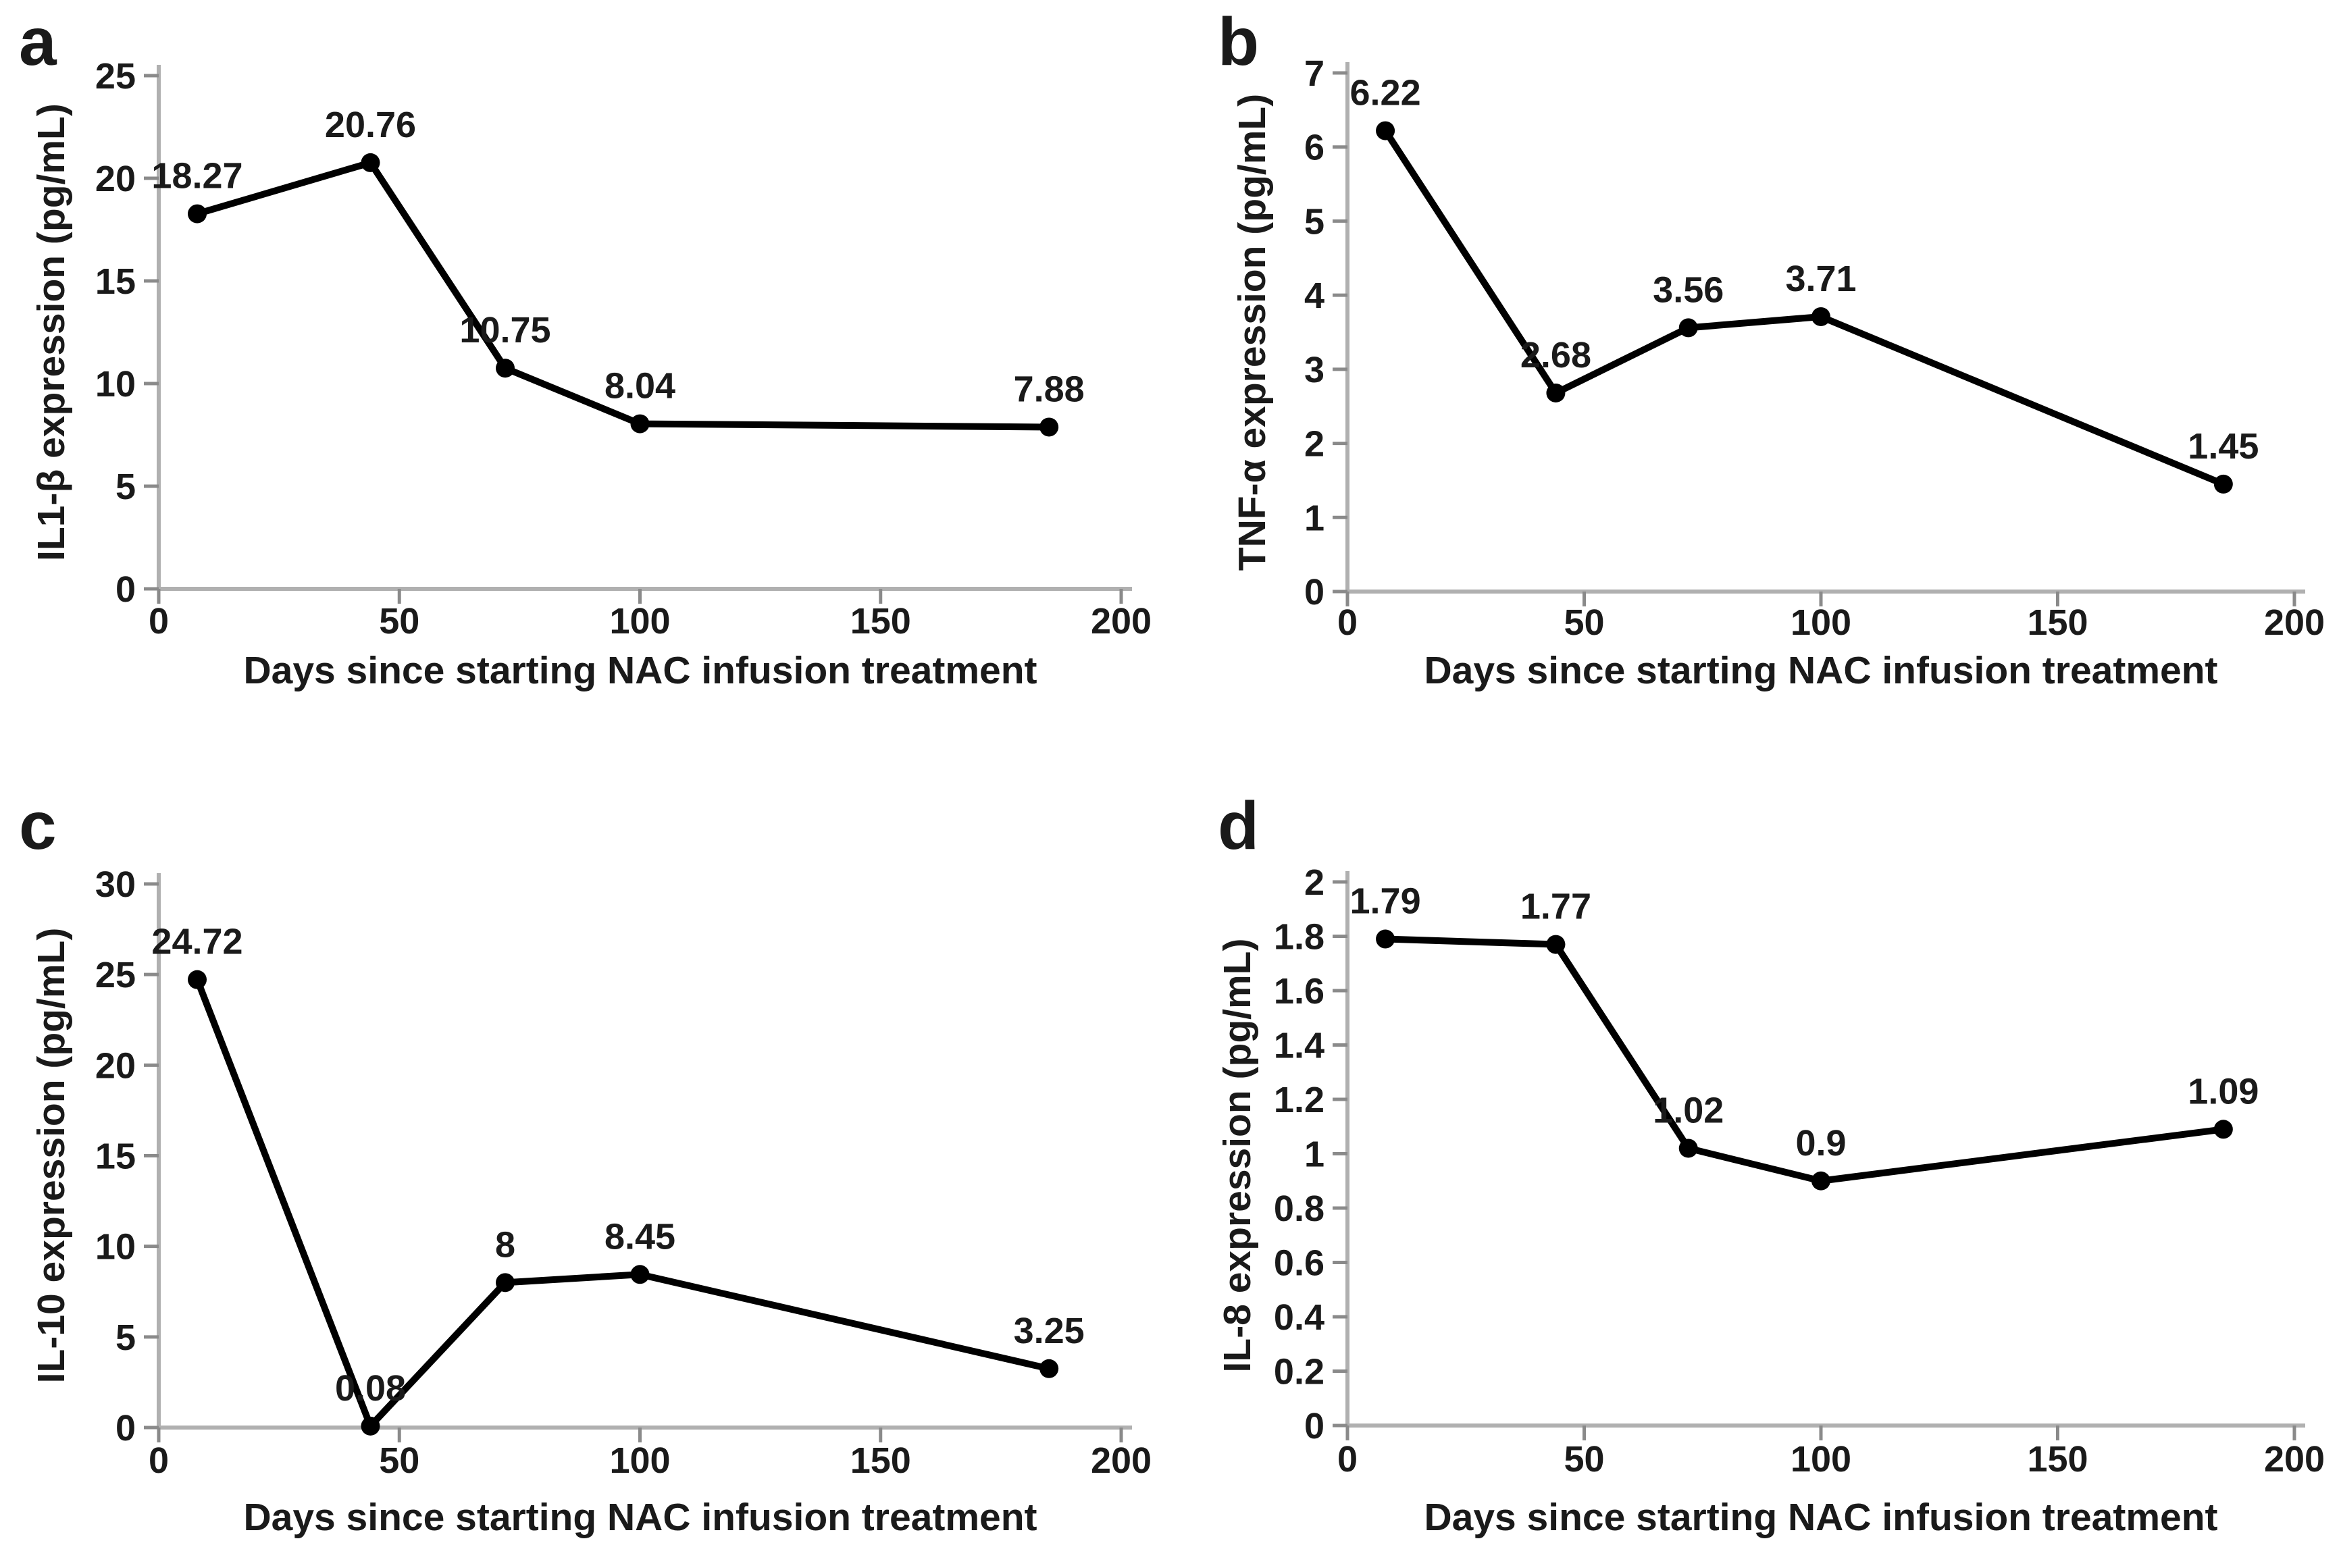 The image size is (2341, 1568). Describe the element at coordinates (504, 330) in the screenshot. I see `data-point-label: 10.75` at that location.